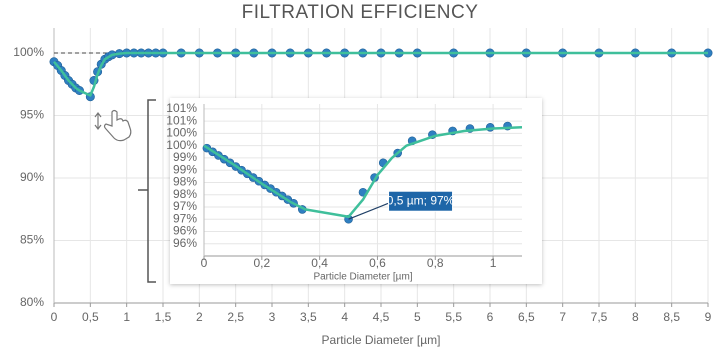  What do you see at coordinates (526, 317) in the screenshot?
I see `x-tick-label: 6,5` at bounding box center [526, 317].